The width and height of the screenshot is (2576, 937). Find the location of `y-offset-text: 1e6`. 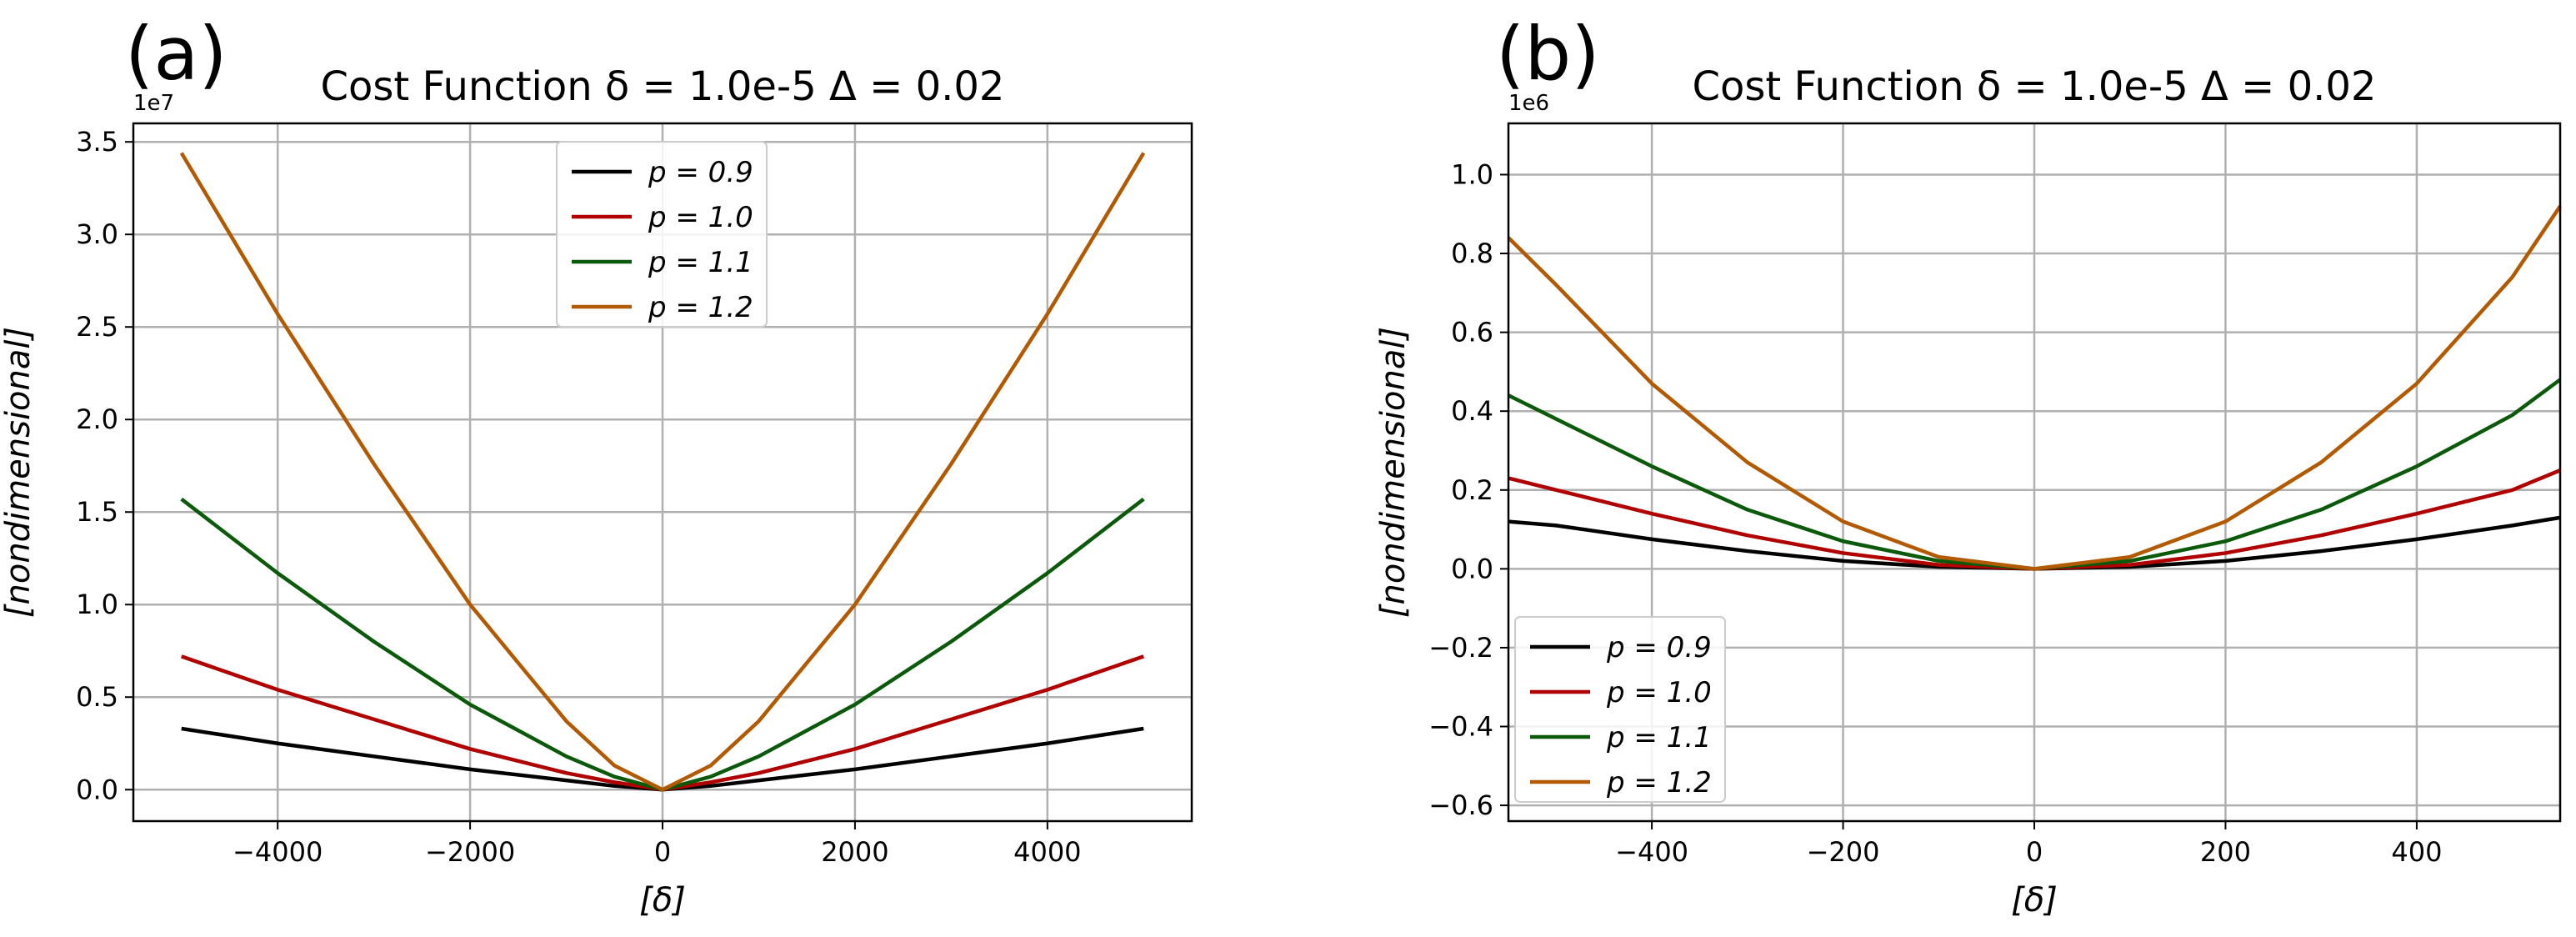

y-offset-text: 1e6 is located at coordinates (1529, 104).